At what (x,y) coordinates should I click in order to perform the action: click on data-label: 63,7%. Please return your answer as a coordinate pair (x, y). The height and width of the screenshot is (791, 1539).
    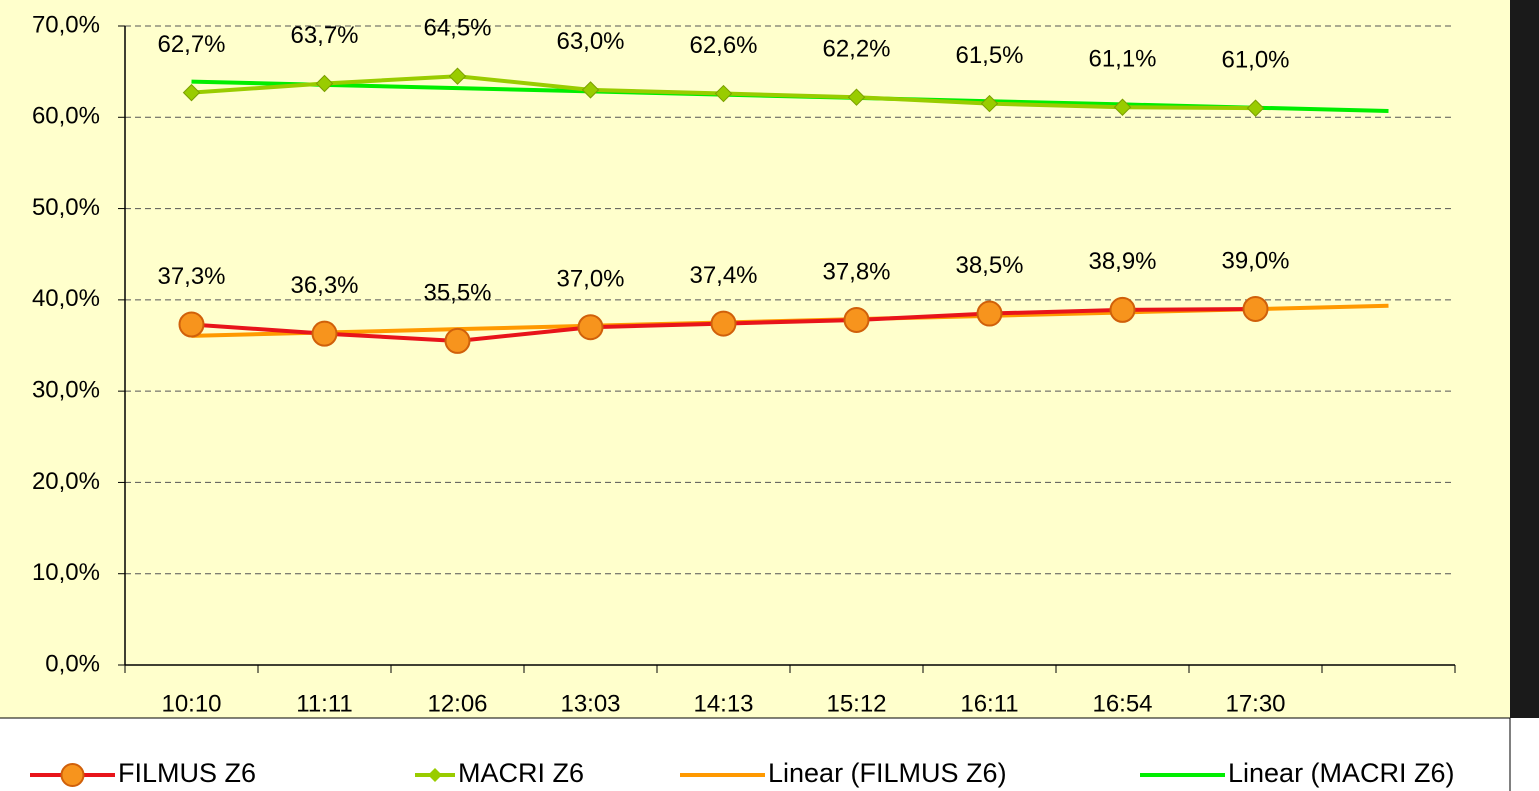
    Looking at the image, I should click on (324, 35).